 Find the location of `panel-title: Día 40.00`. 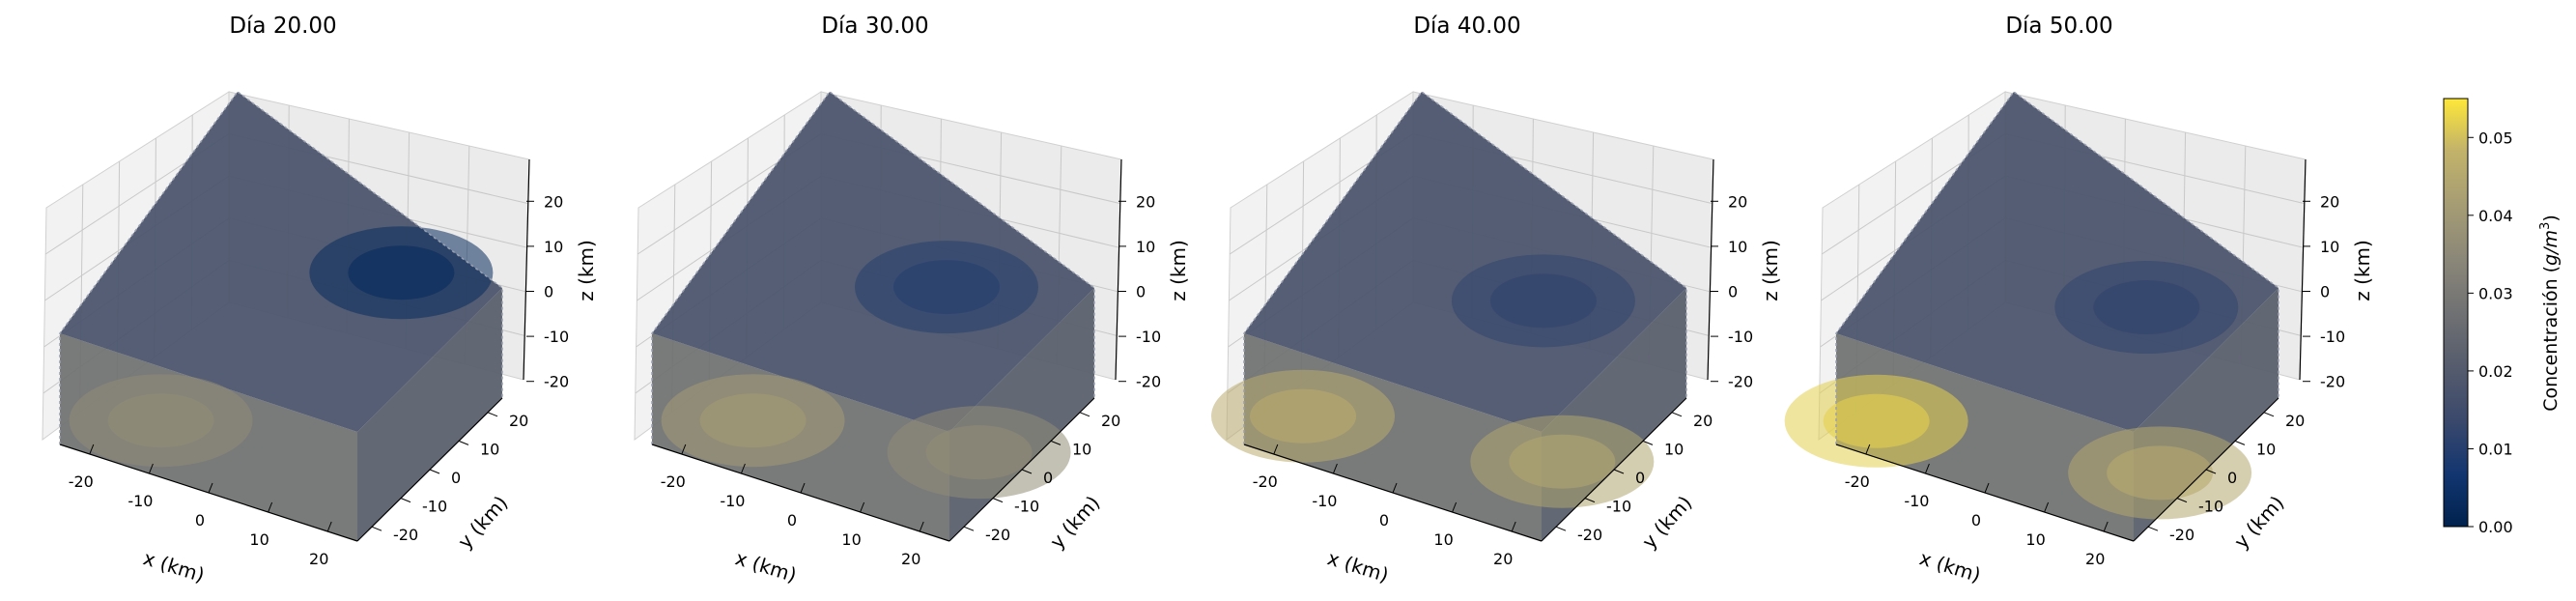

panel-title: Día 40.00 is located at coordinates (1466, 26).